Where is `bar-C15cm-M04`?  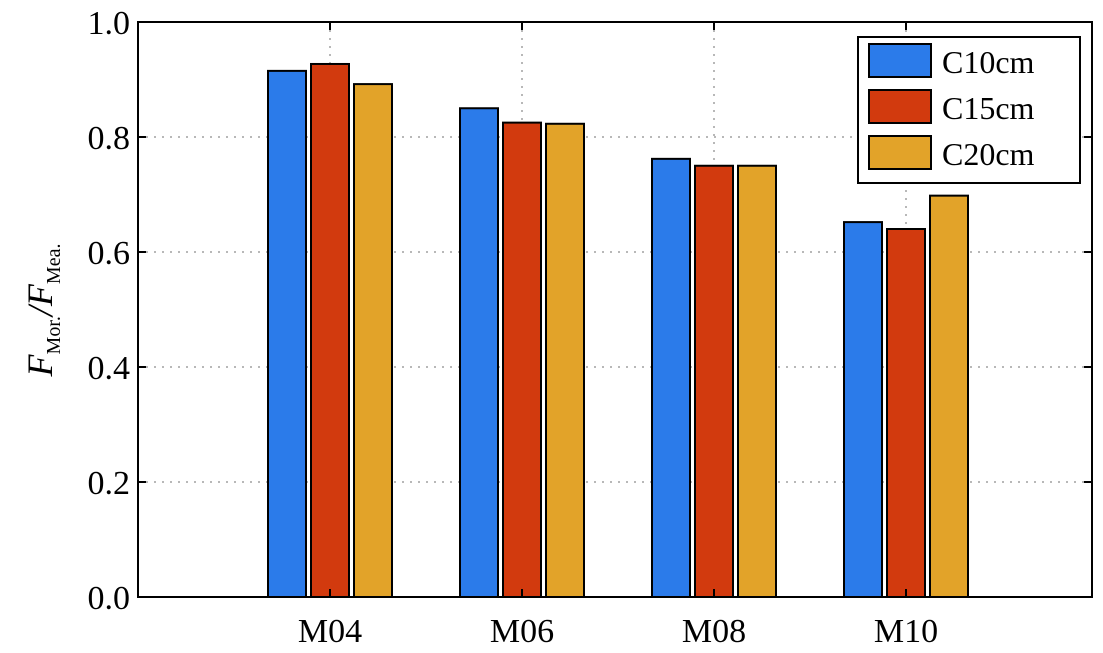
bar-C15cm-M04 is located at coordinates (330, 330).